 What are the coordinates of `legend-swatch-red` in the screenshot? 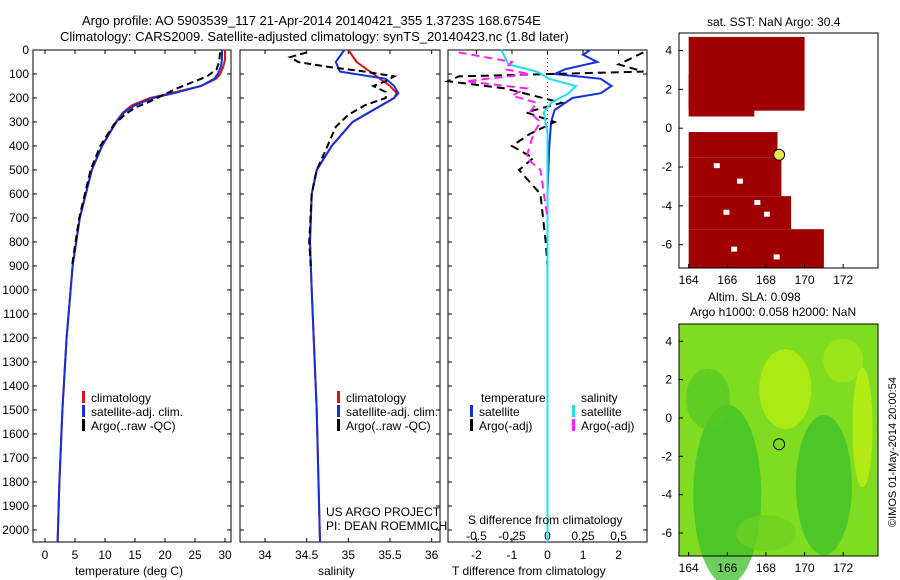 It's located at (83, 397).